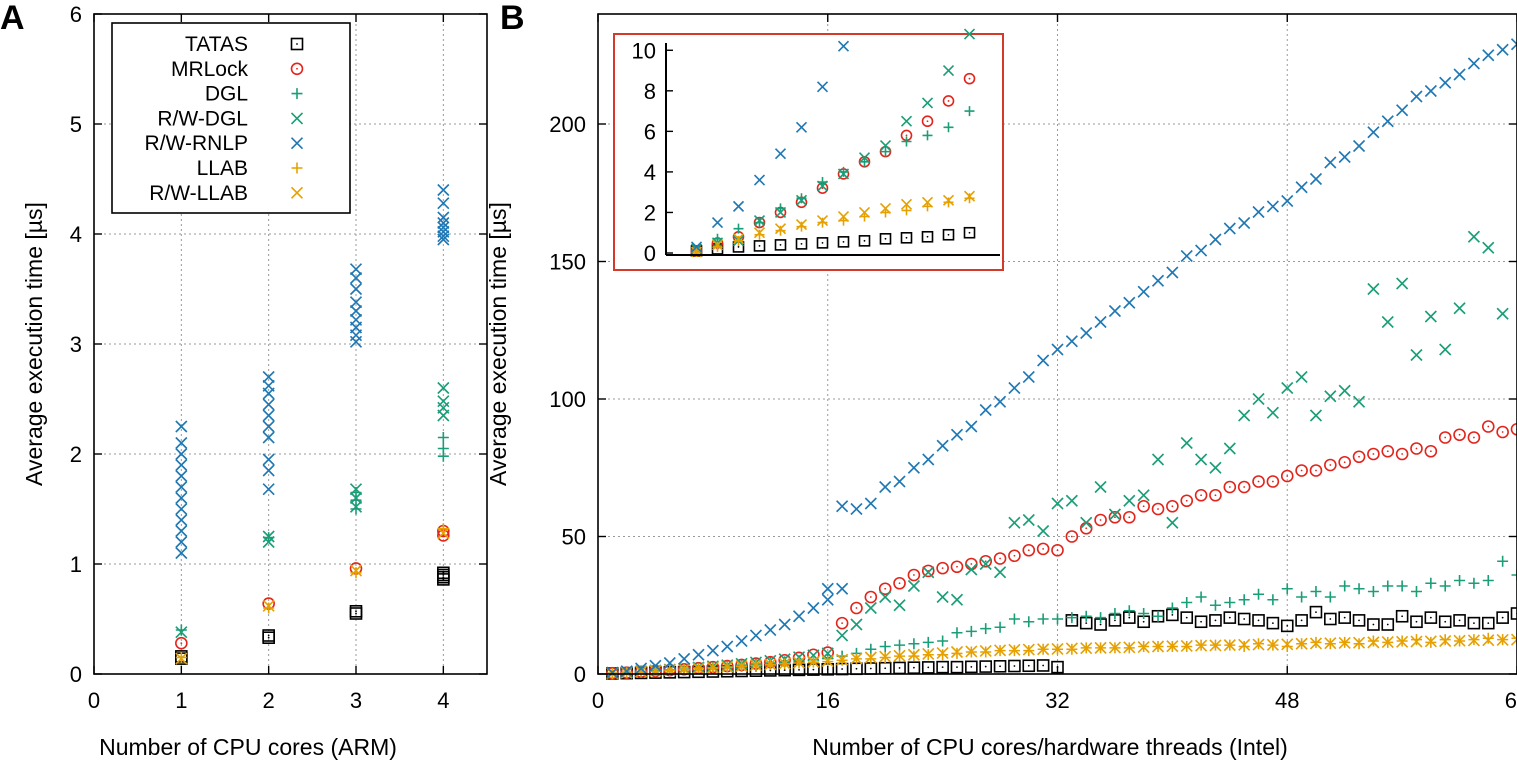  I want to click on inset-data-points, so click(833, 143).